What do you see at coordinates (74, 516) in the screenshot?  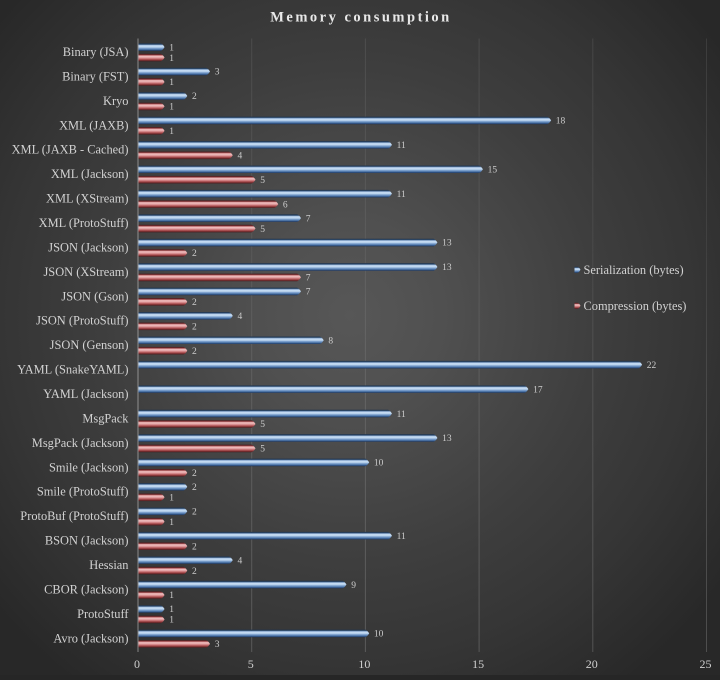 I see `svg-text: ProtoBuf (ProtoStuff)` at bounding box center [74, 516].